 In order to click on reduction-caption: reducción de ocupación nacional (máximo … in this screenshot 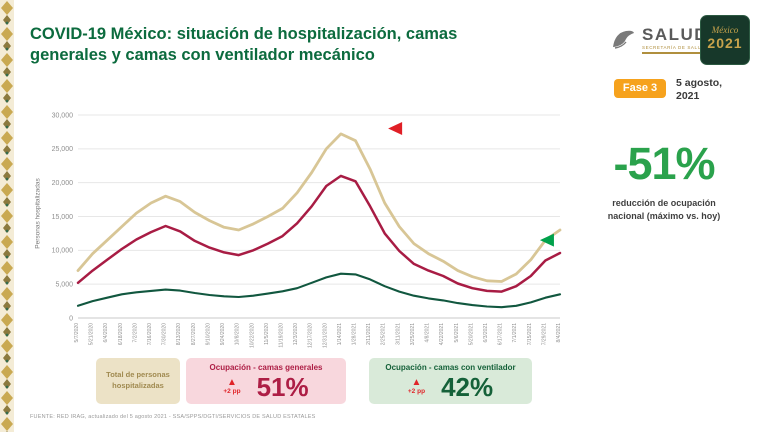, I will do `click(664, 209)`.